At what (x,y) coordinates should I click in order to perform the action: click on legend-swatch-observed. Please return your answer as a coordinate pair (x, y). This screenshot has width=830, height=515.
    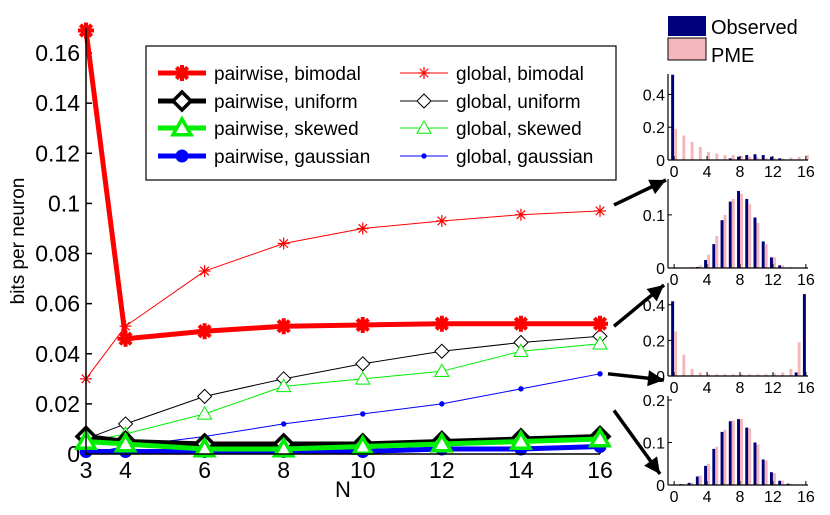
    Looking at the image, I should click on (687, 26).